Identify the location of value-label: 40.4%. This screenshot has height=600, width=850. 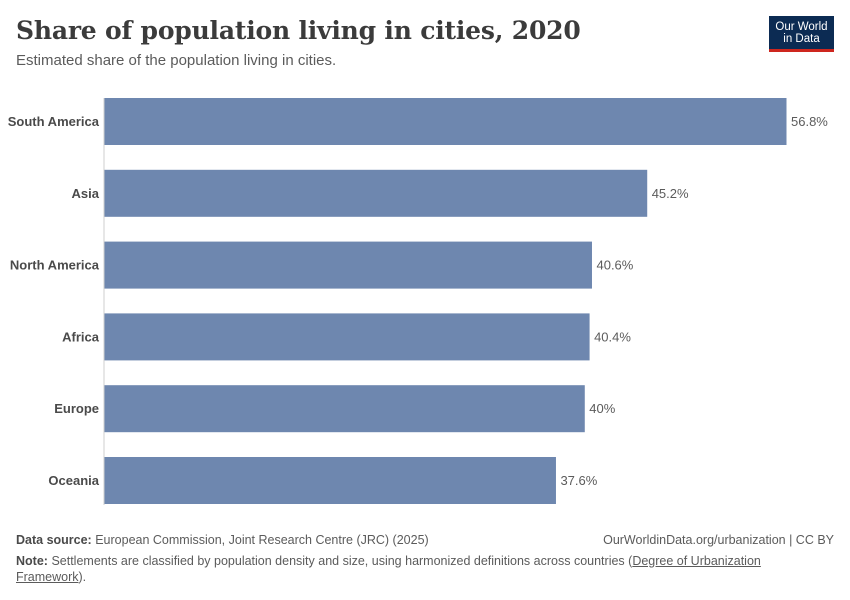
(612, 336).